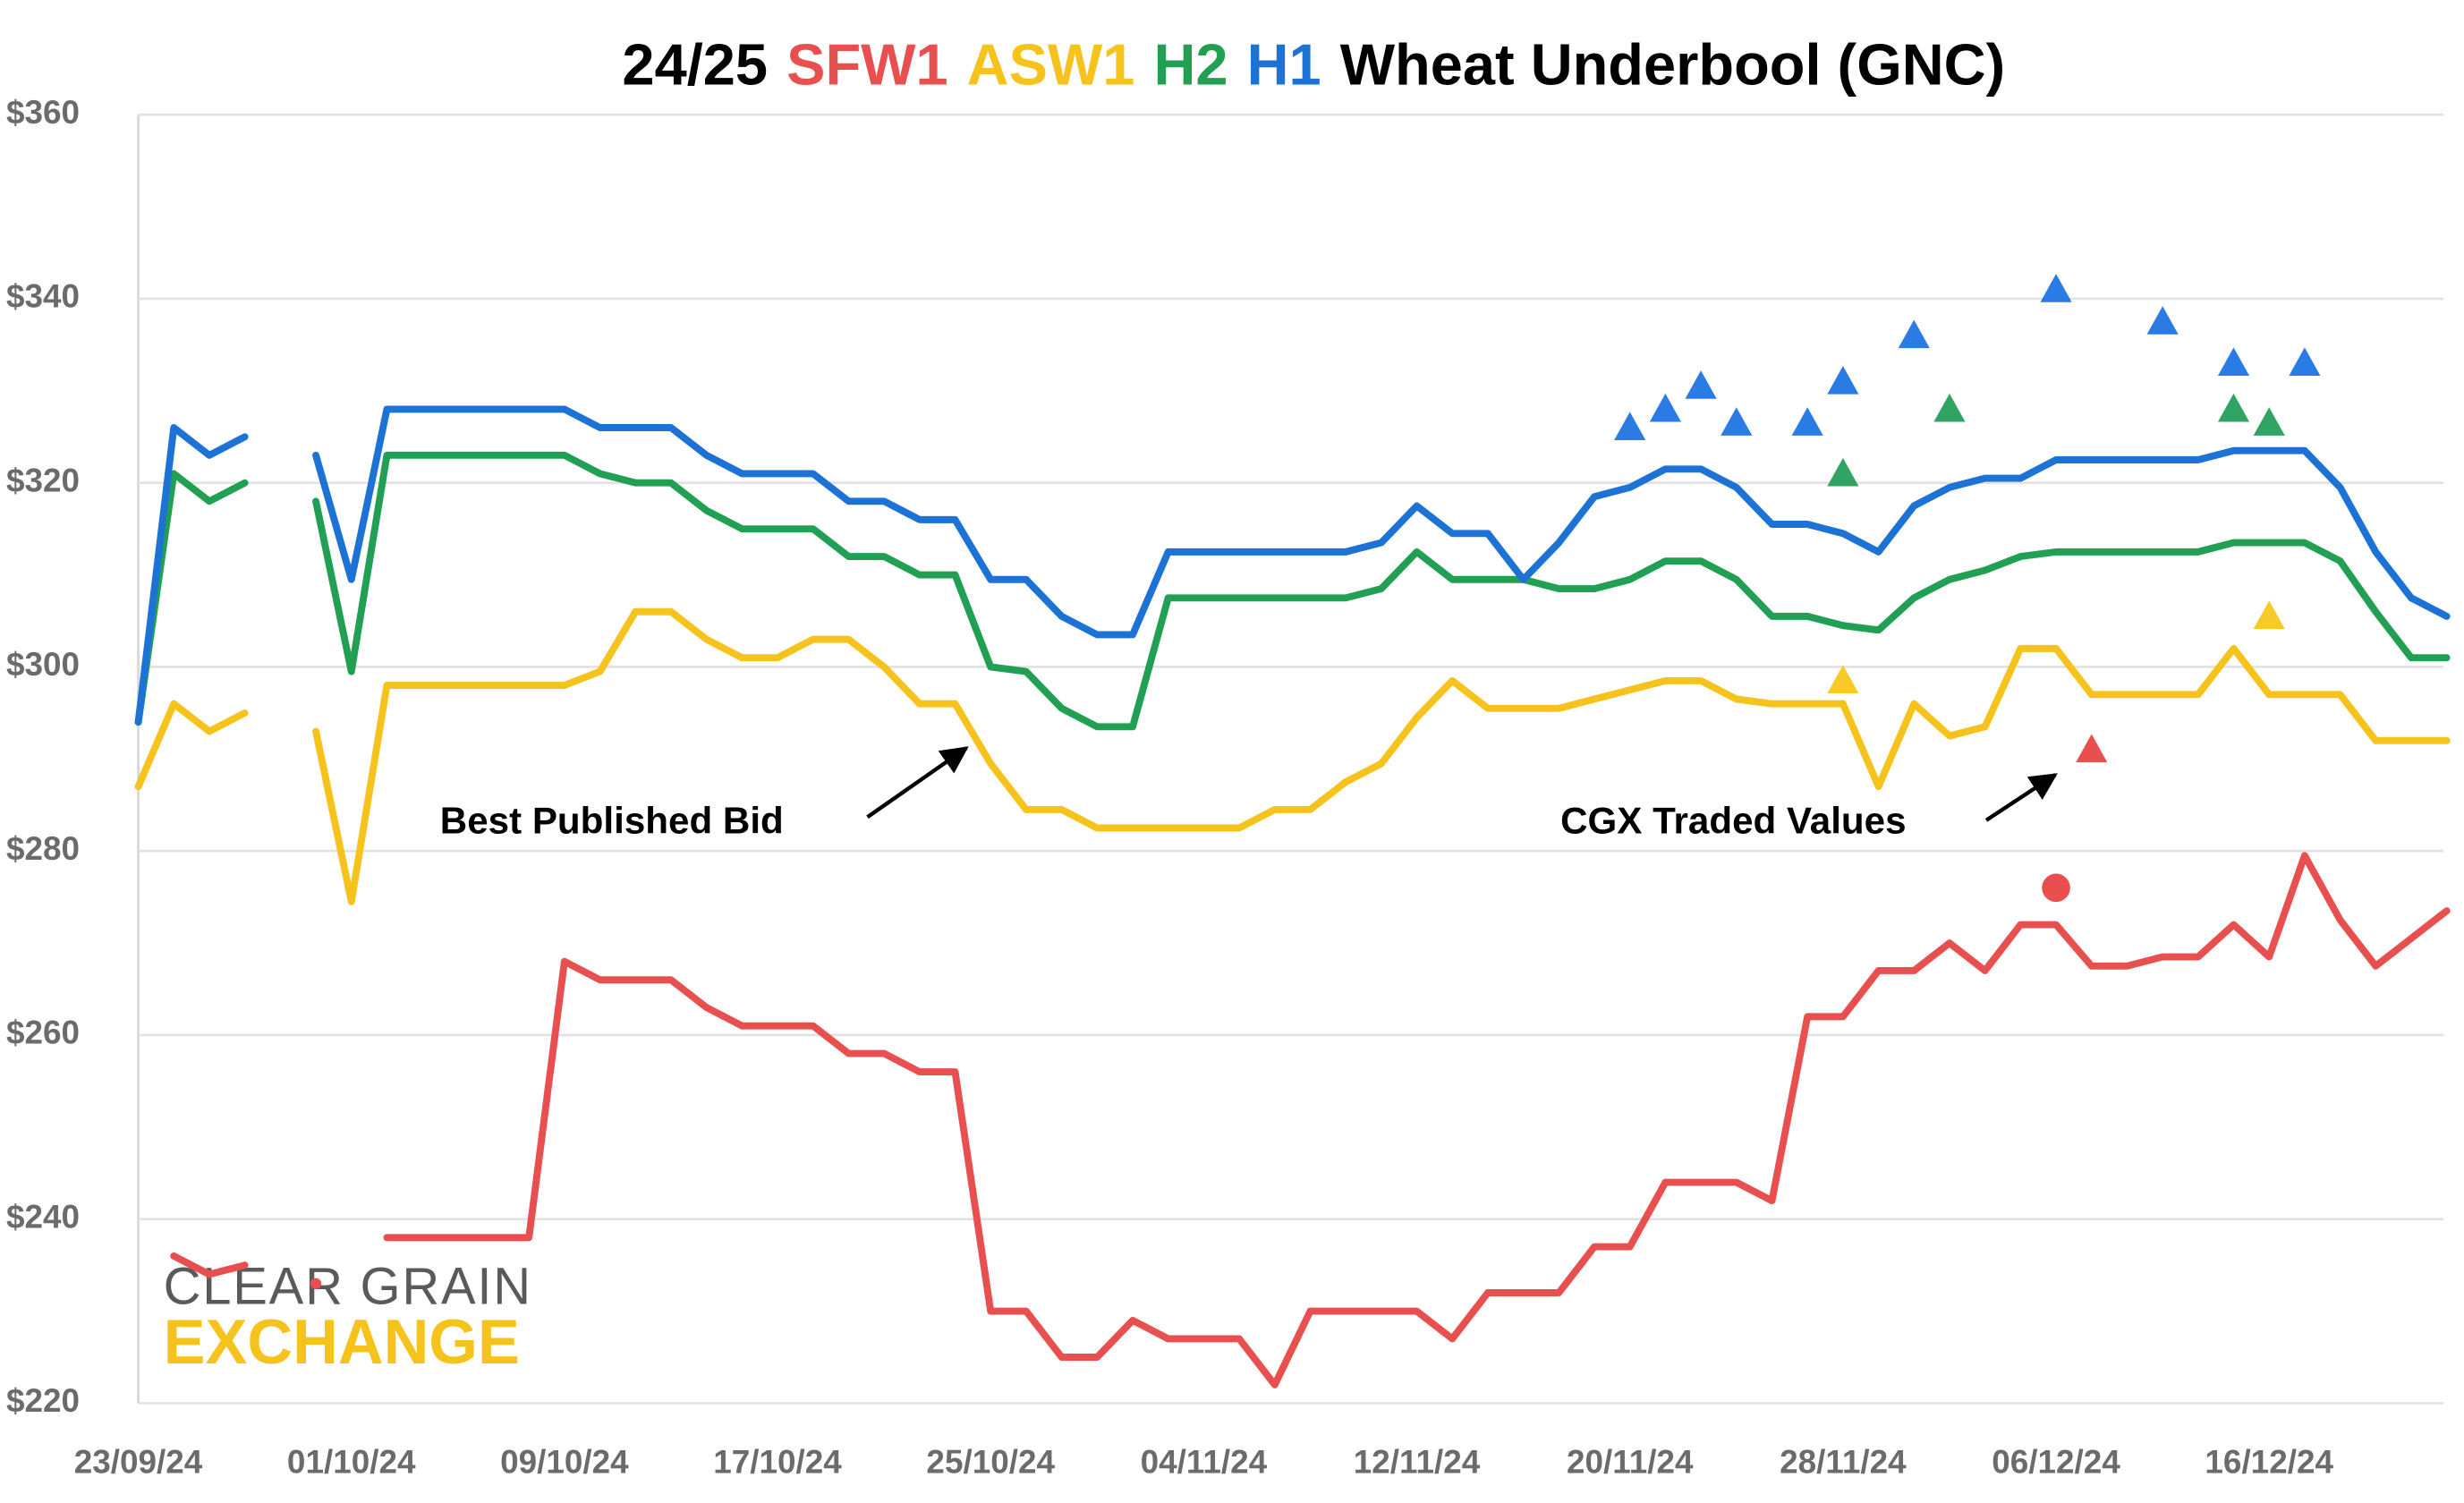  What do you see at coordinates (2056, 1463) in the screenshot?
I see `x-tick-label: 06/12/24` at bounding box center [2056, 1463].